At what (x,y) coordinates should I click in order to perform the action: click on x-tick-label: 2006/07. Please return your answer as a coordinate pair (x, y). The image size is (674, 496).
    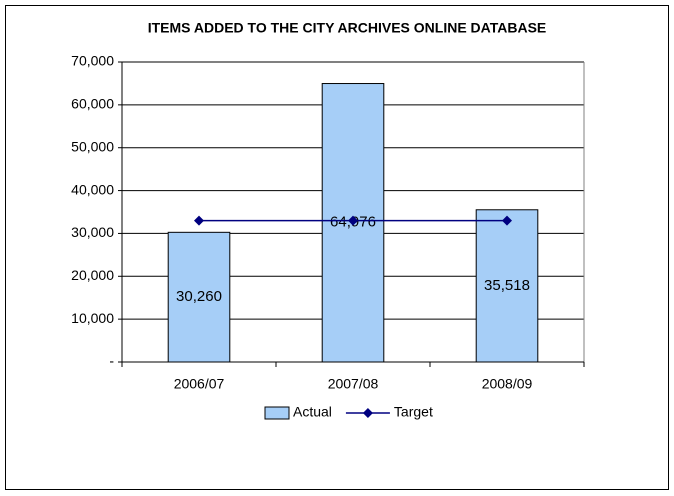
    Looking at the image, I should click on (199, 384).